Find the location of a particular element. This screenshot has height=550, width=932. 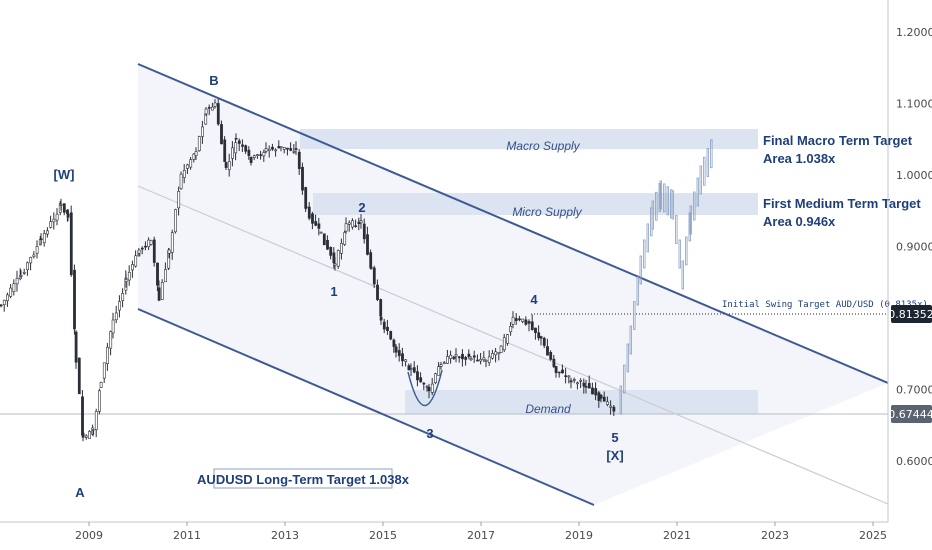

x-tick-label: 2023 is located at coordinates (775, 535).